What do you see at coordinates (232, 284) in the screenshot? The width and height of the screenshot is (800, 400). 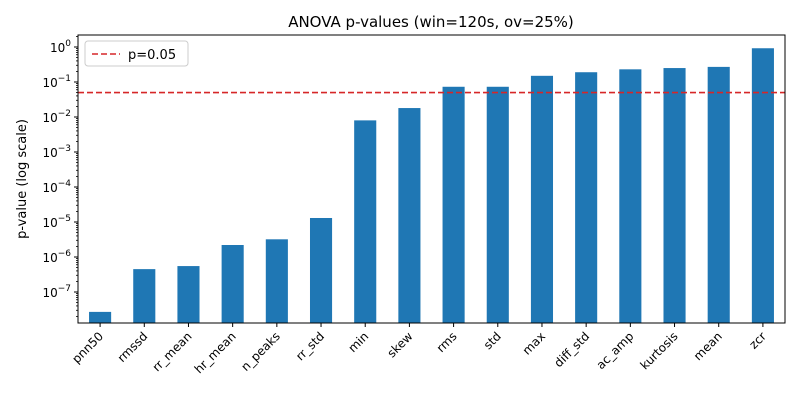 I see `bar-hr_mean` at bounding box center [232, 284].